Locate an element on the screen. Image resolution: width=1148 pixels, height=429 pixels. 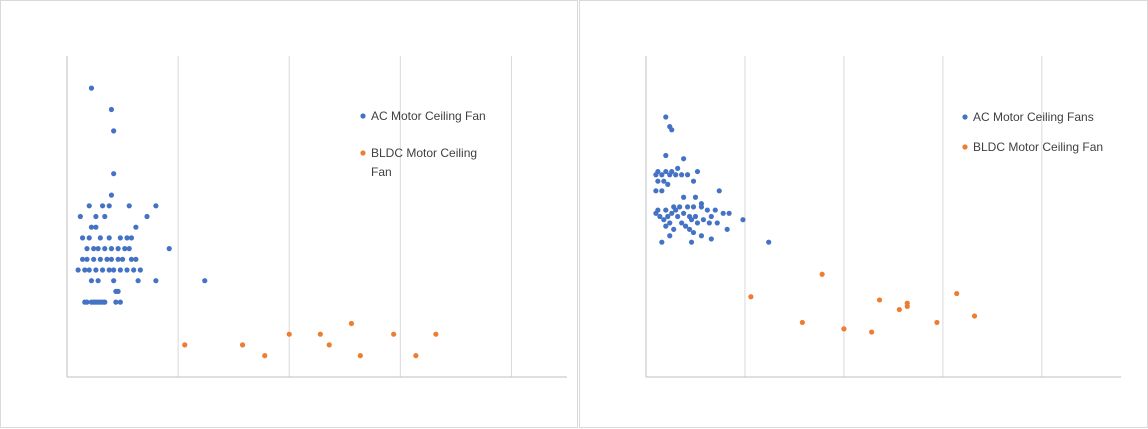
series-bldc-motor is located at coordinates (863, 303).